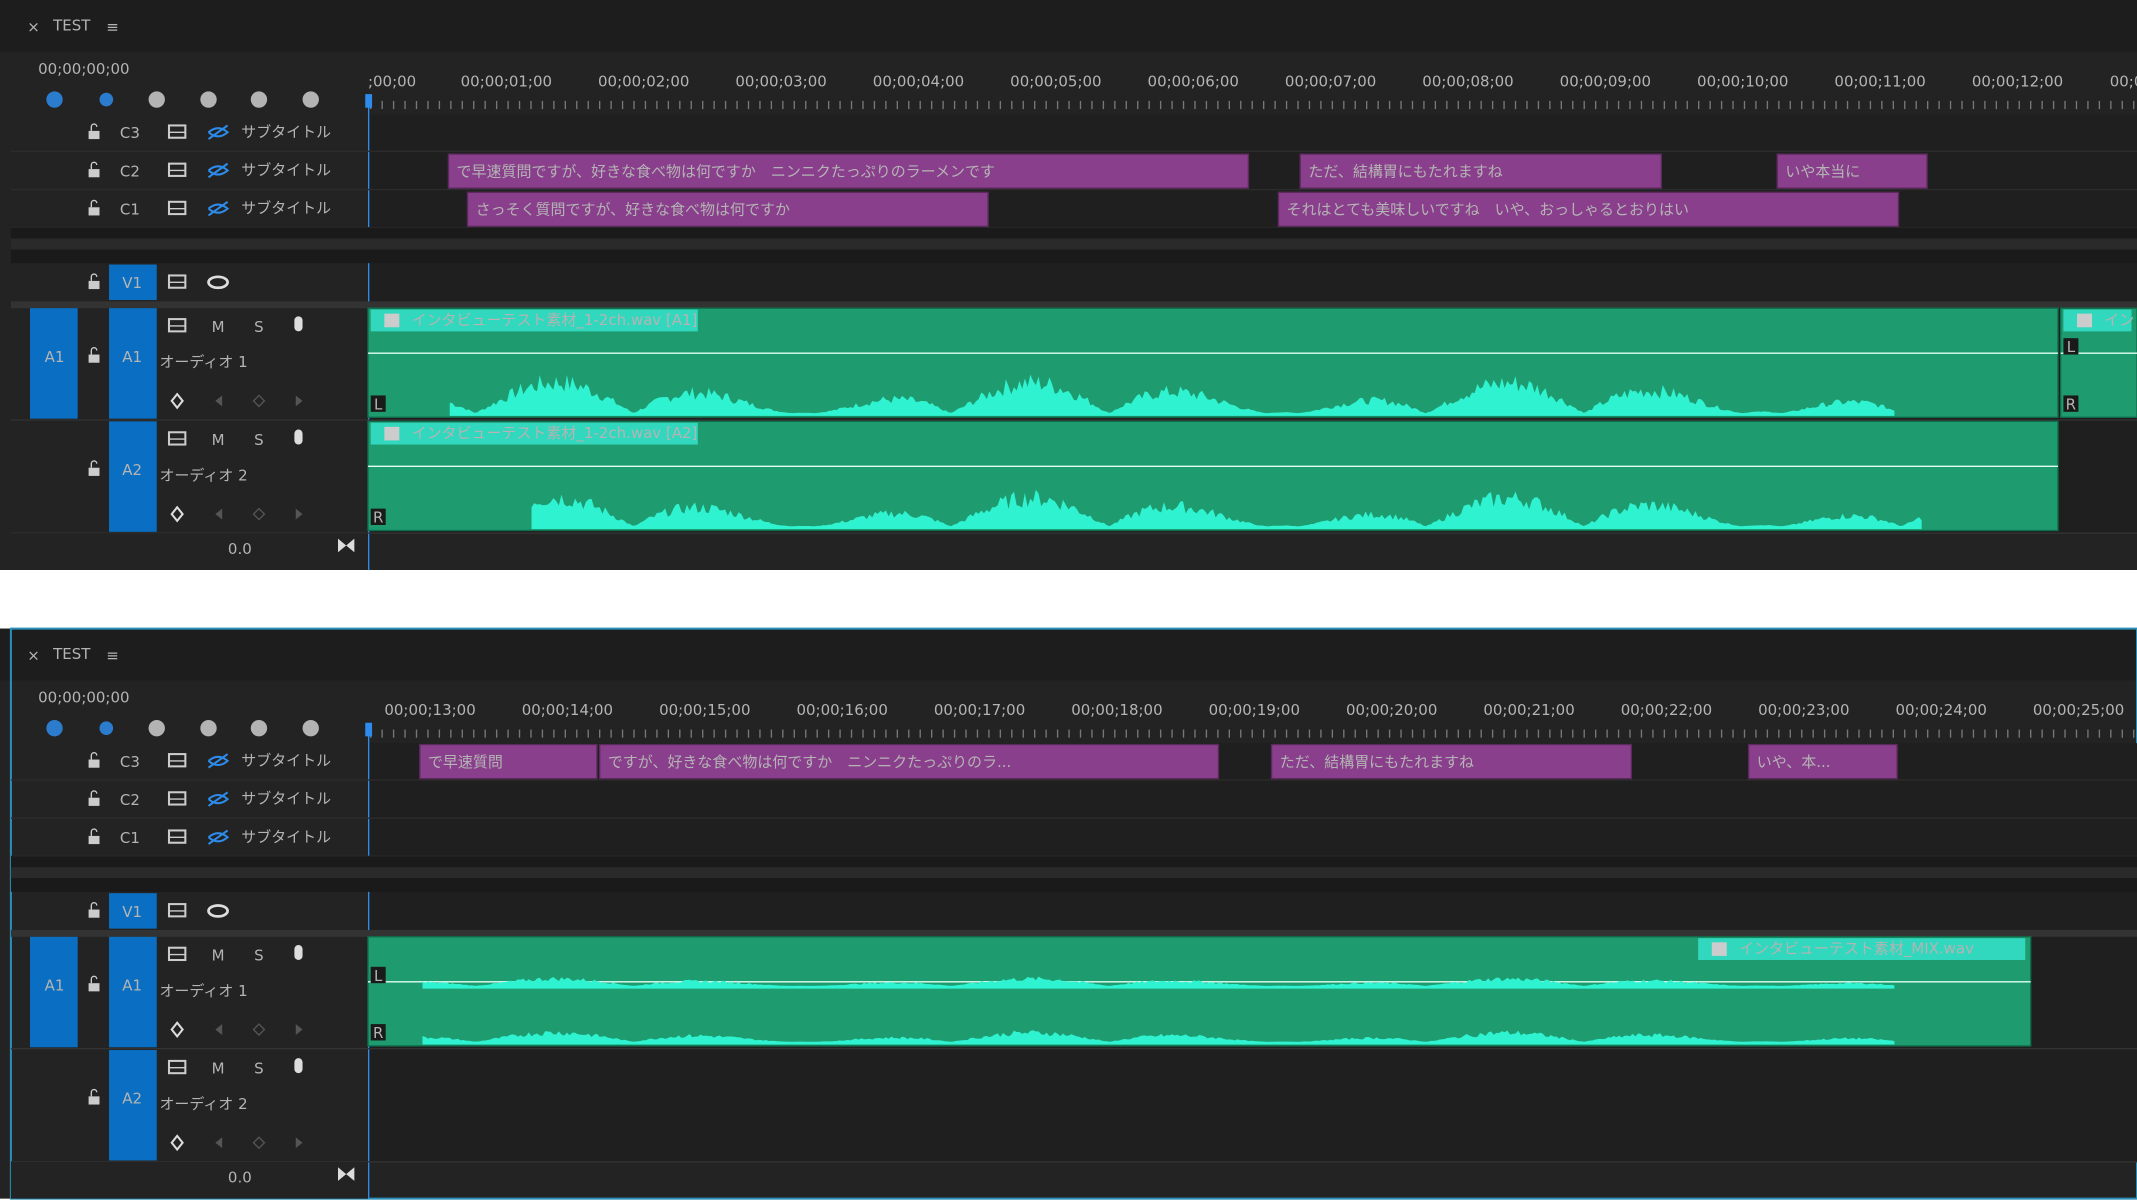  I want to click on ruler-label: 00;00;05;00, so click(1055, 81).